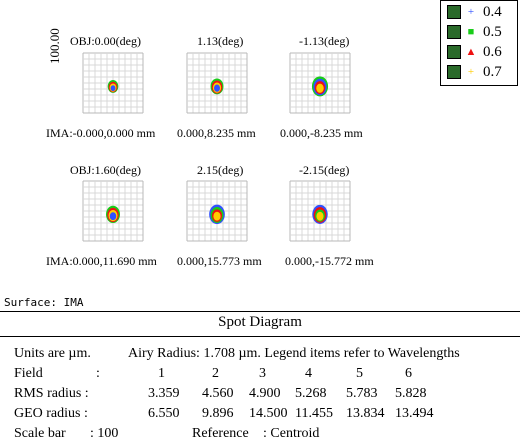 The image size is (520, 447). Describe the element at coordinates (268, 413) in the screenshot. I see `geo-value: 14.500` at that location.